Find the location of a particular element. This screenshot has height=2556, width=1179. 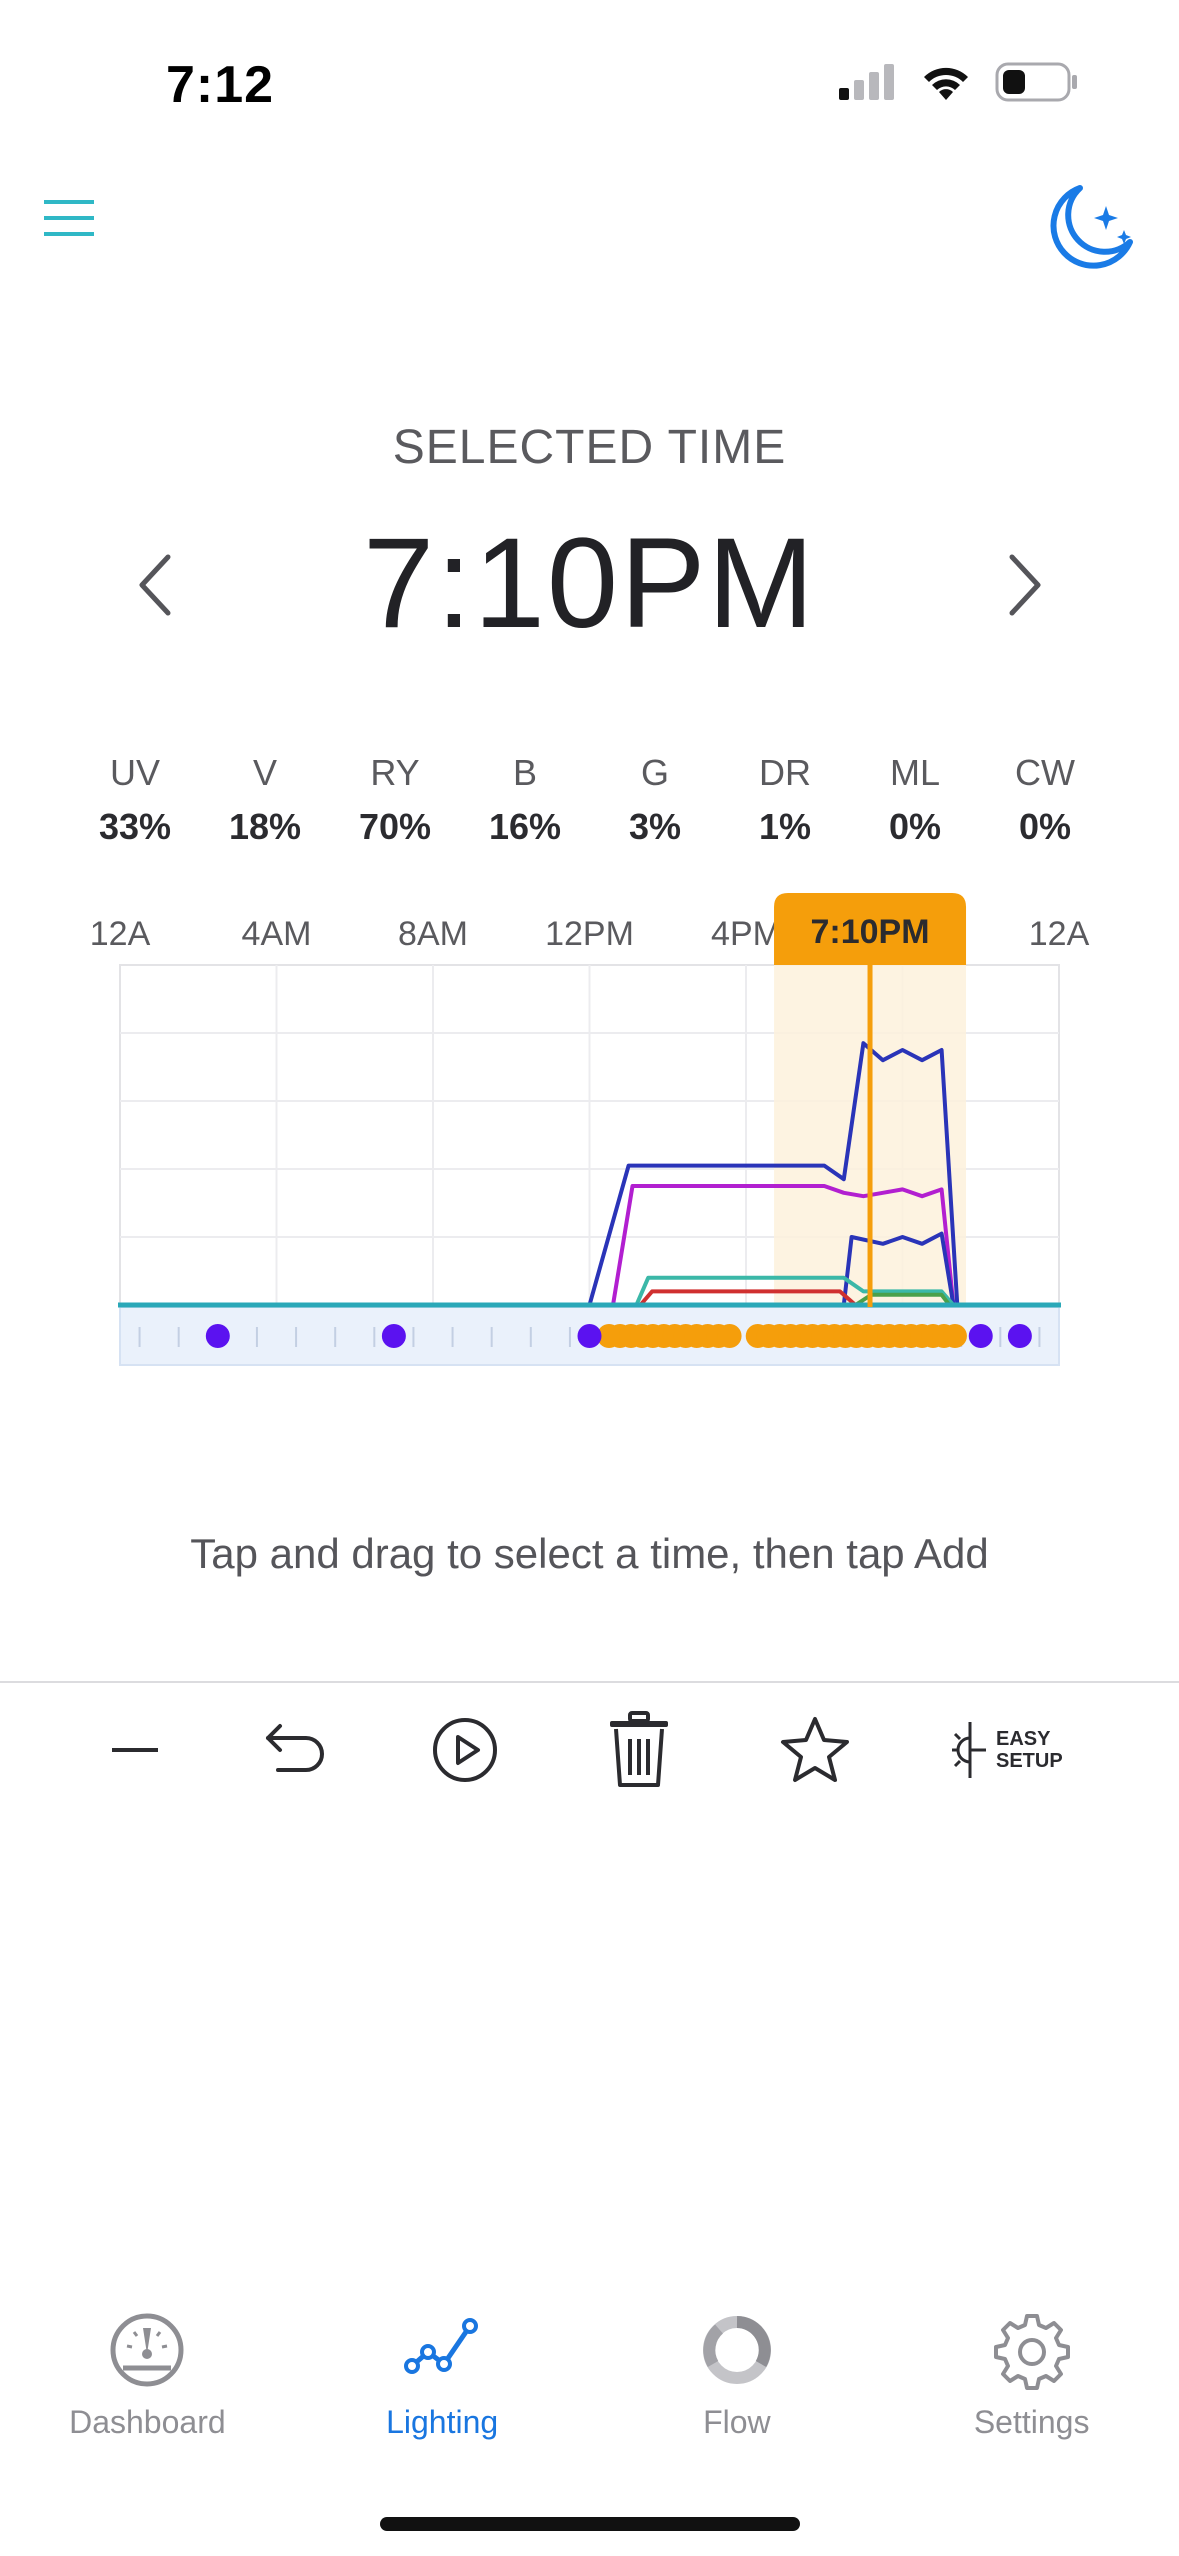

hamburger-menu-icon is located at coordinates (69, 218).